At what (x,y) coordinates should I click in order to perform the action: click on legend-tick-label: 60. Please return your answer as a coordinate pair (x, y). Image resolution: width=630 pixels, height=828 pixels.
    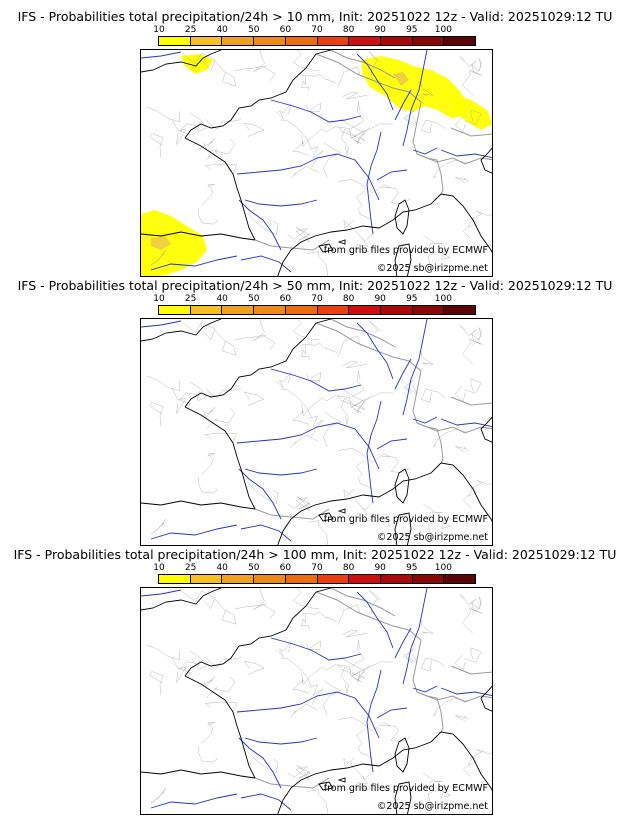
    Looking at the image, I should click on (285, 30).